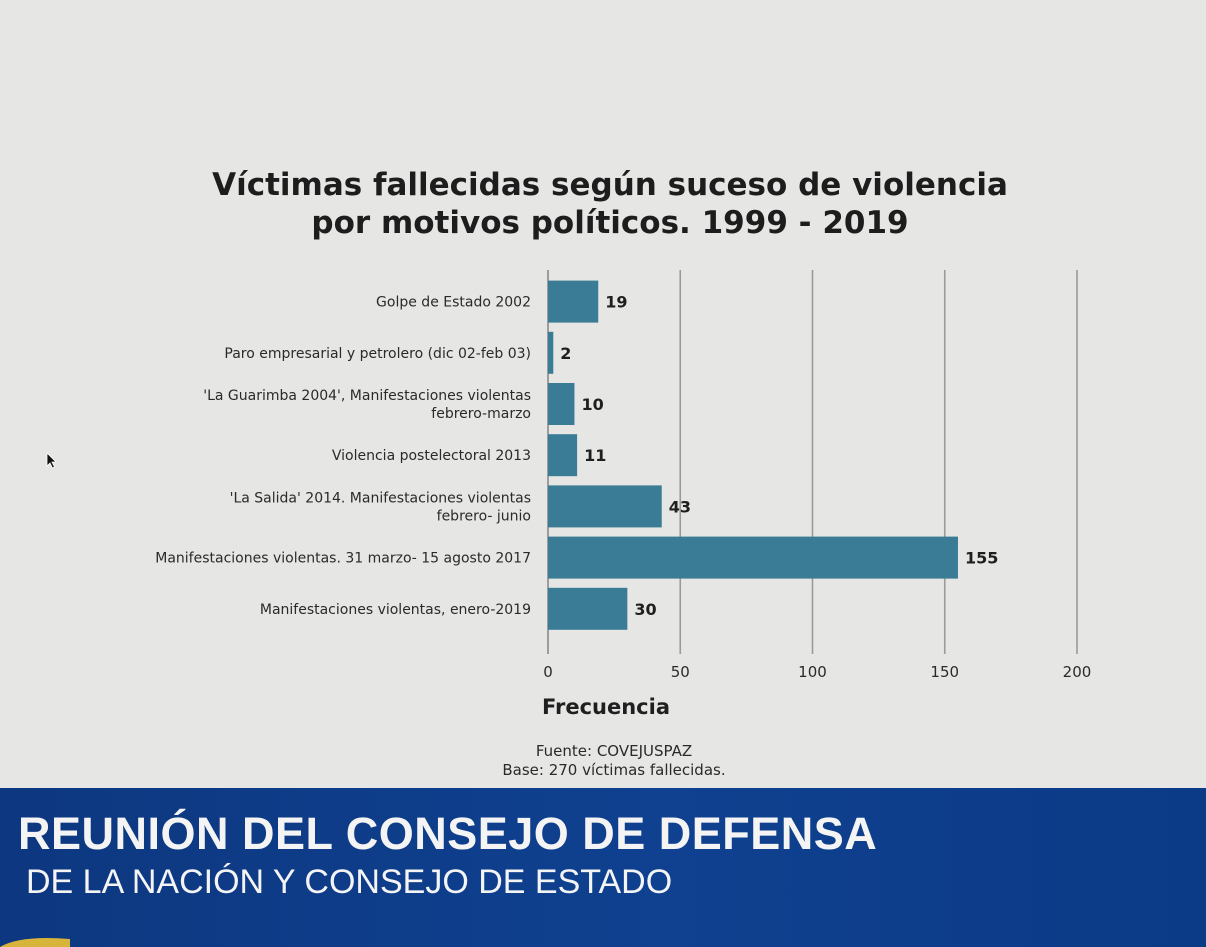 The width and height of the screenshot is (1206, 947). I want to click on data-label-2: 10, so click(592, 404).